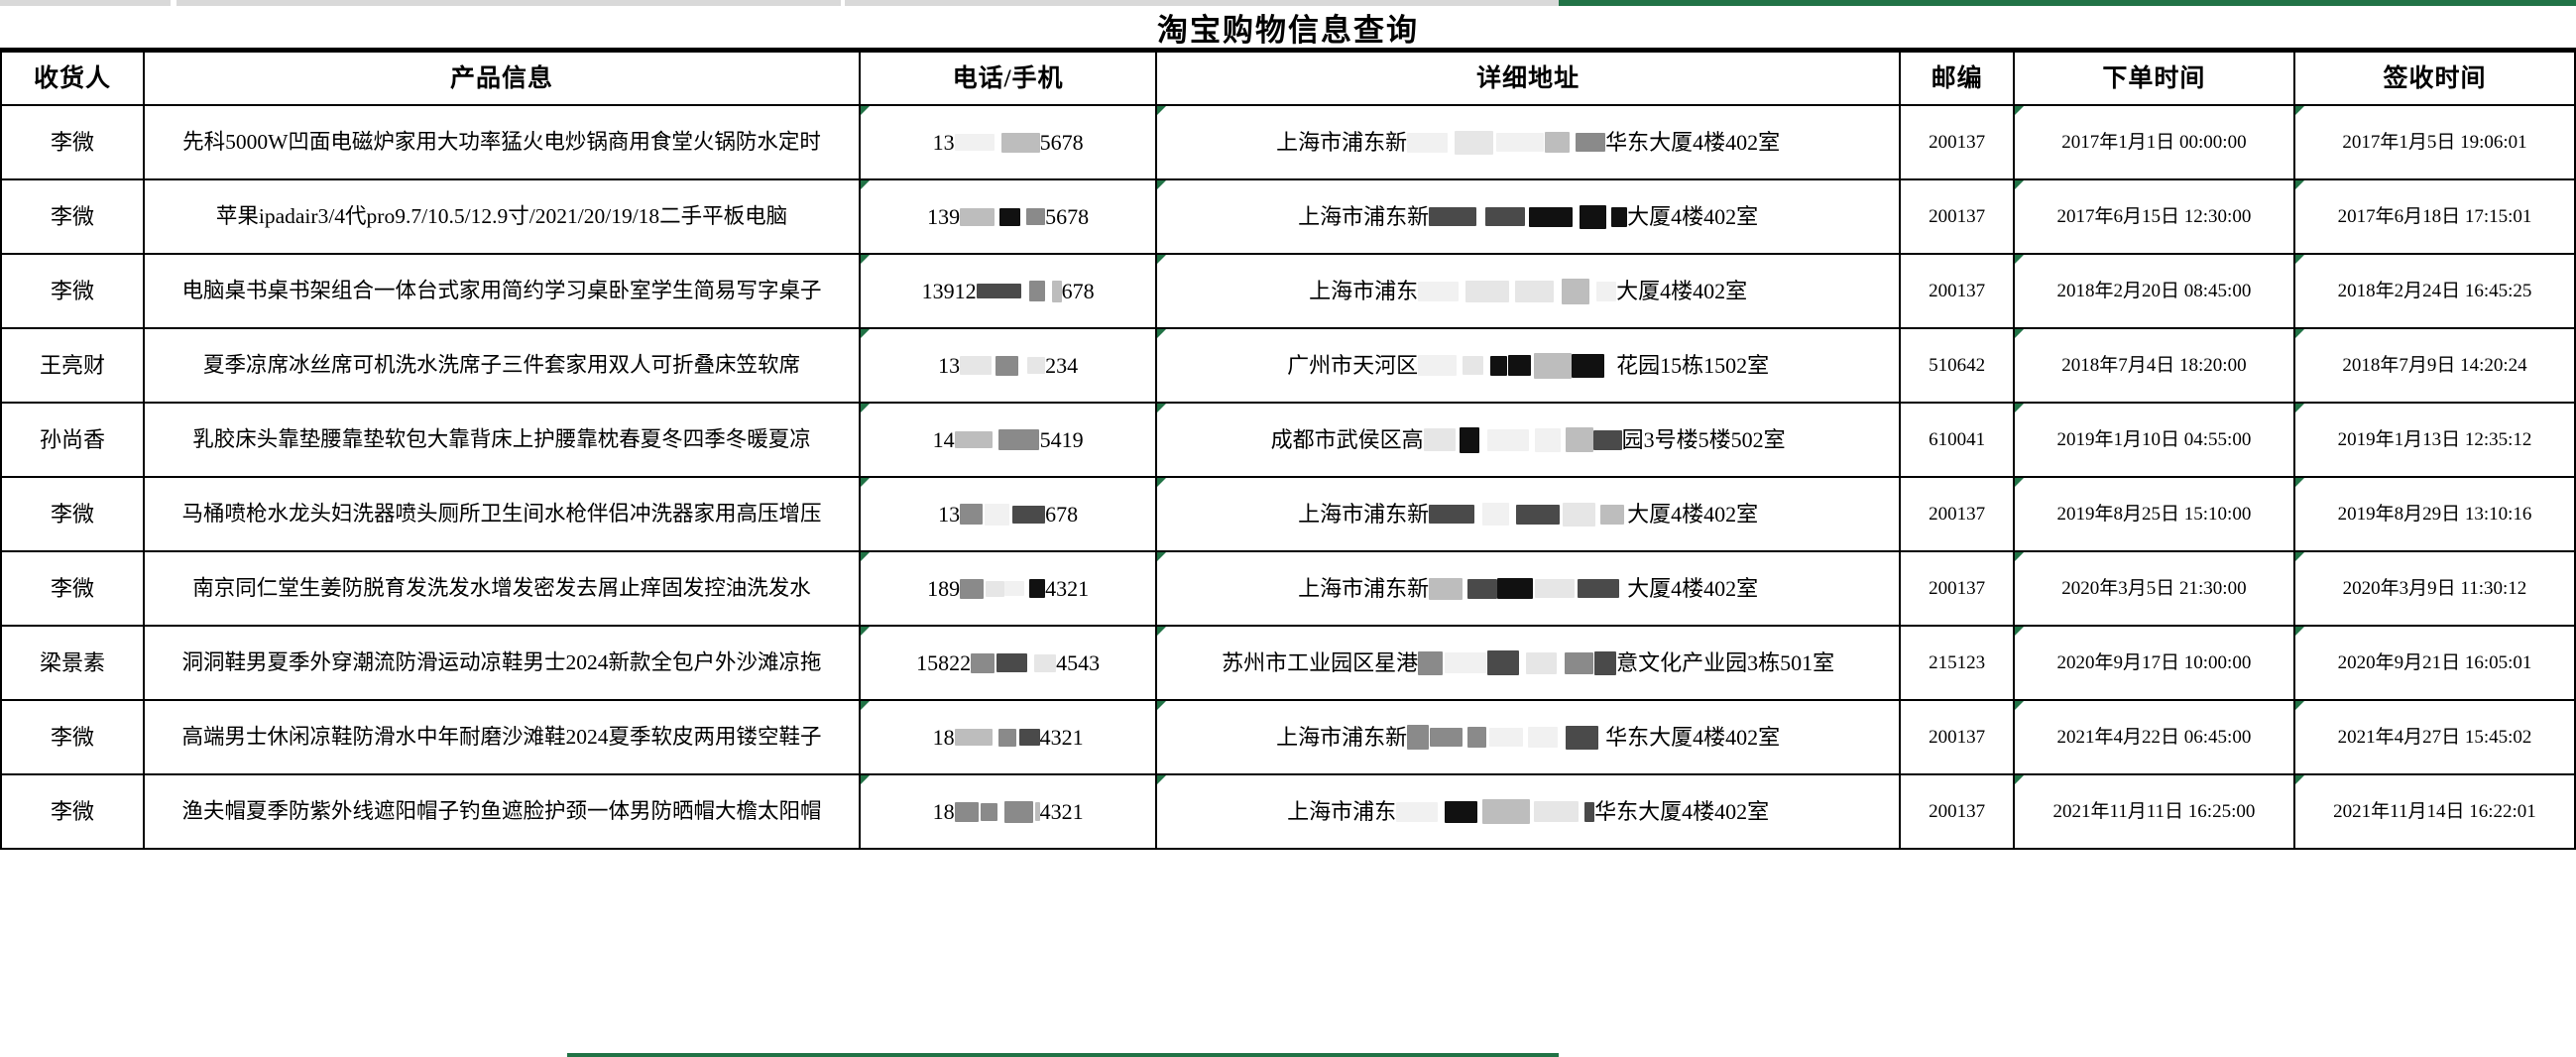 Image resolution: width=2576 pixels, height=1057 pixels. What do you see at coordinates (1061, 439) in the screenshot?
I see `redacted-suffix: 5419` at bounding box center [1061, 439].